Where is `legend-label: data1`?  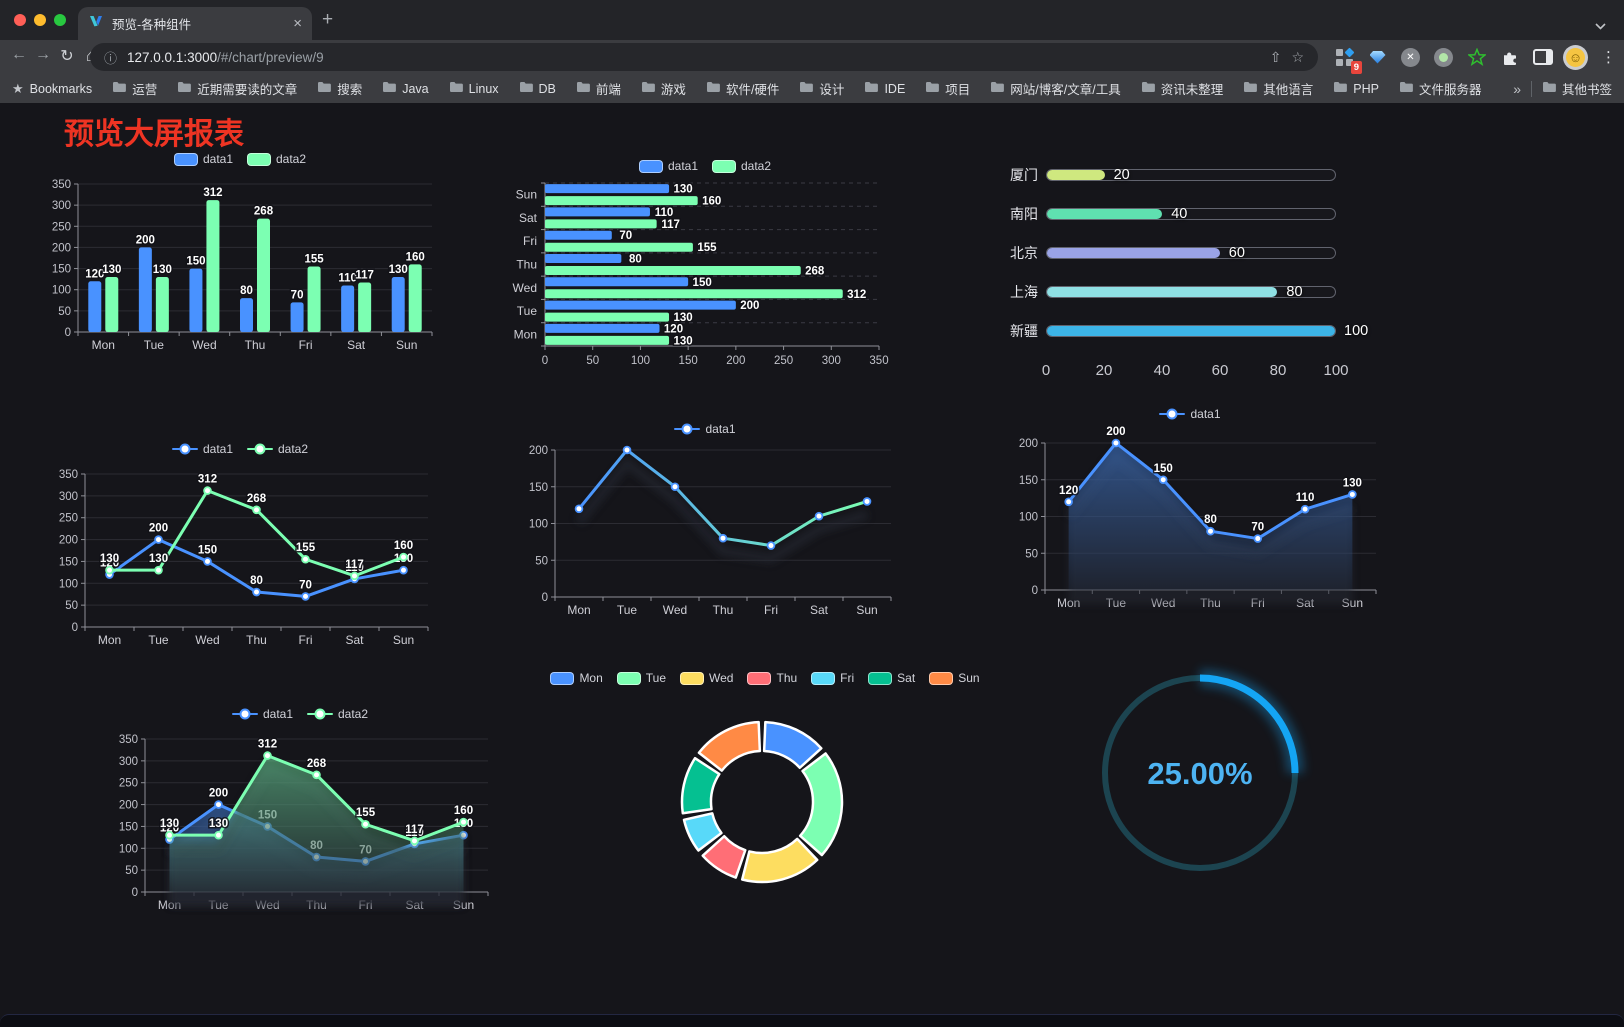 legend-label: data1 is located at coordinates (720, 429).